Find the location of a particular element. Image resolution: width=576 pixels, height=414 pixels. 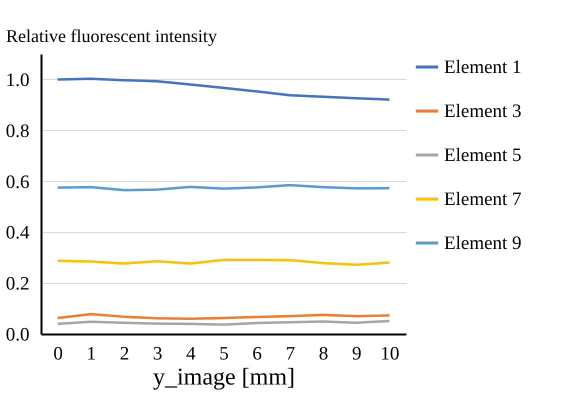

legend-label: Element 7 is located at coordinates (483, 199).